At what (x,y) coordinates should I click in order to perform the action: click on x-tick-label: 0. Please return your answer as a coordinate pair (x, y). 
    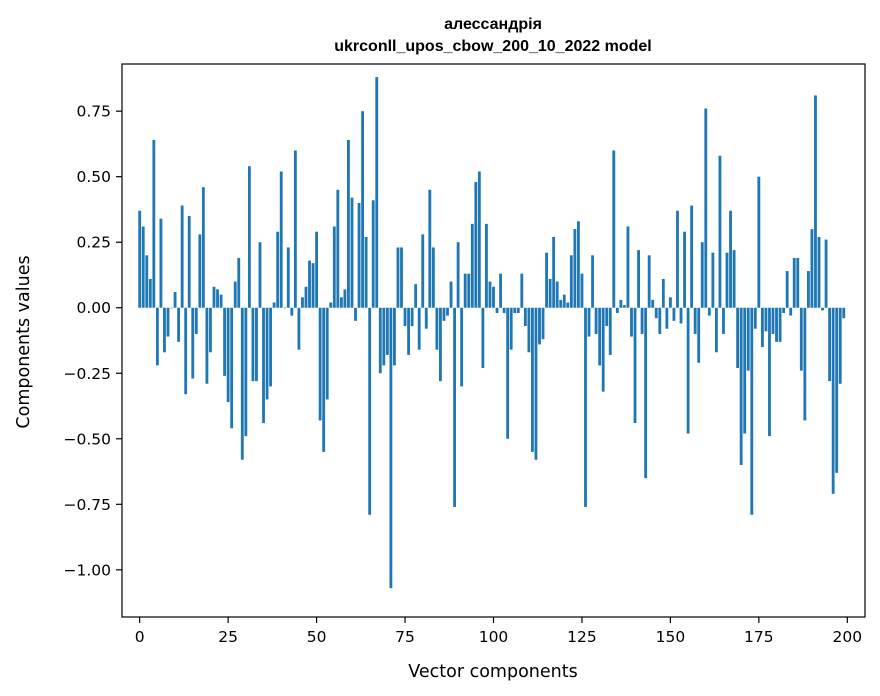
    Looking at the image, I should click on (140, 637).